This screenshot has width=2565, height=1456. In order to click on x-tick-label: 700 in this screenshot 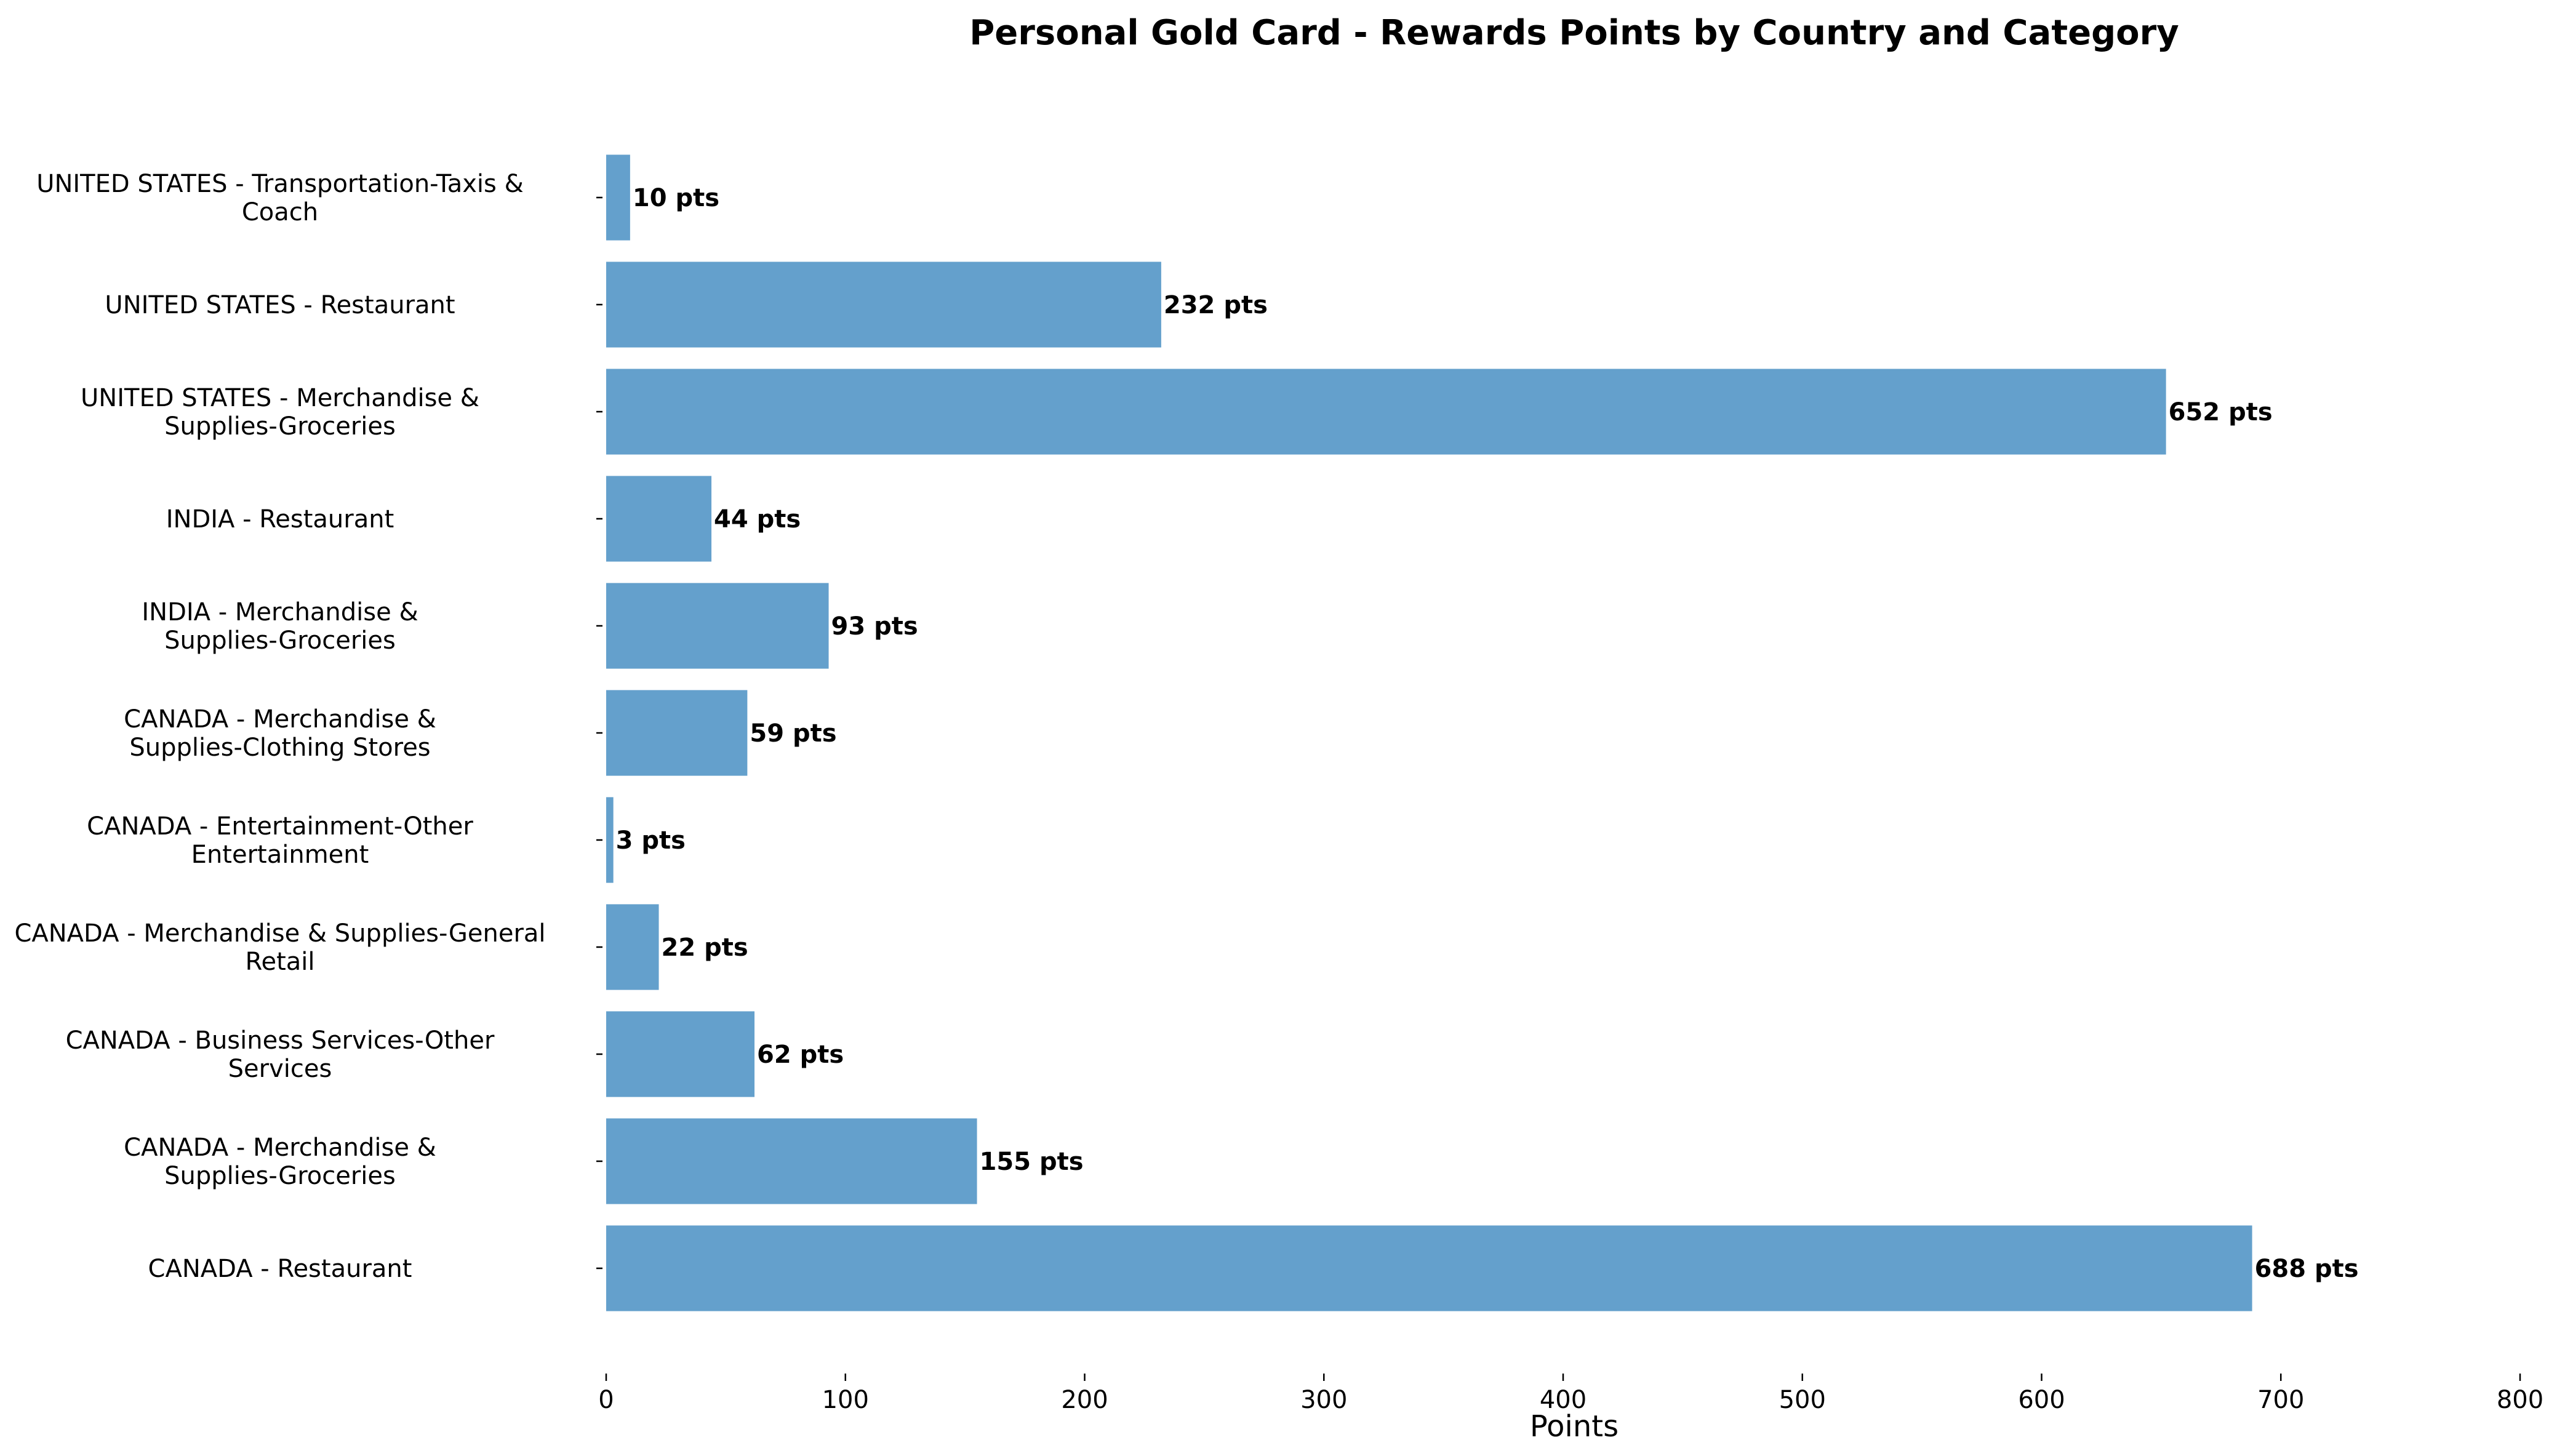, I will do `click(2280, 1400)`.